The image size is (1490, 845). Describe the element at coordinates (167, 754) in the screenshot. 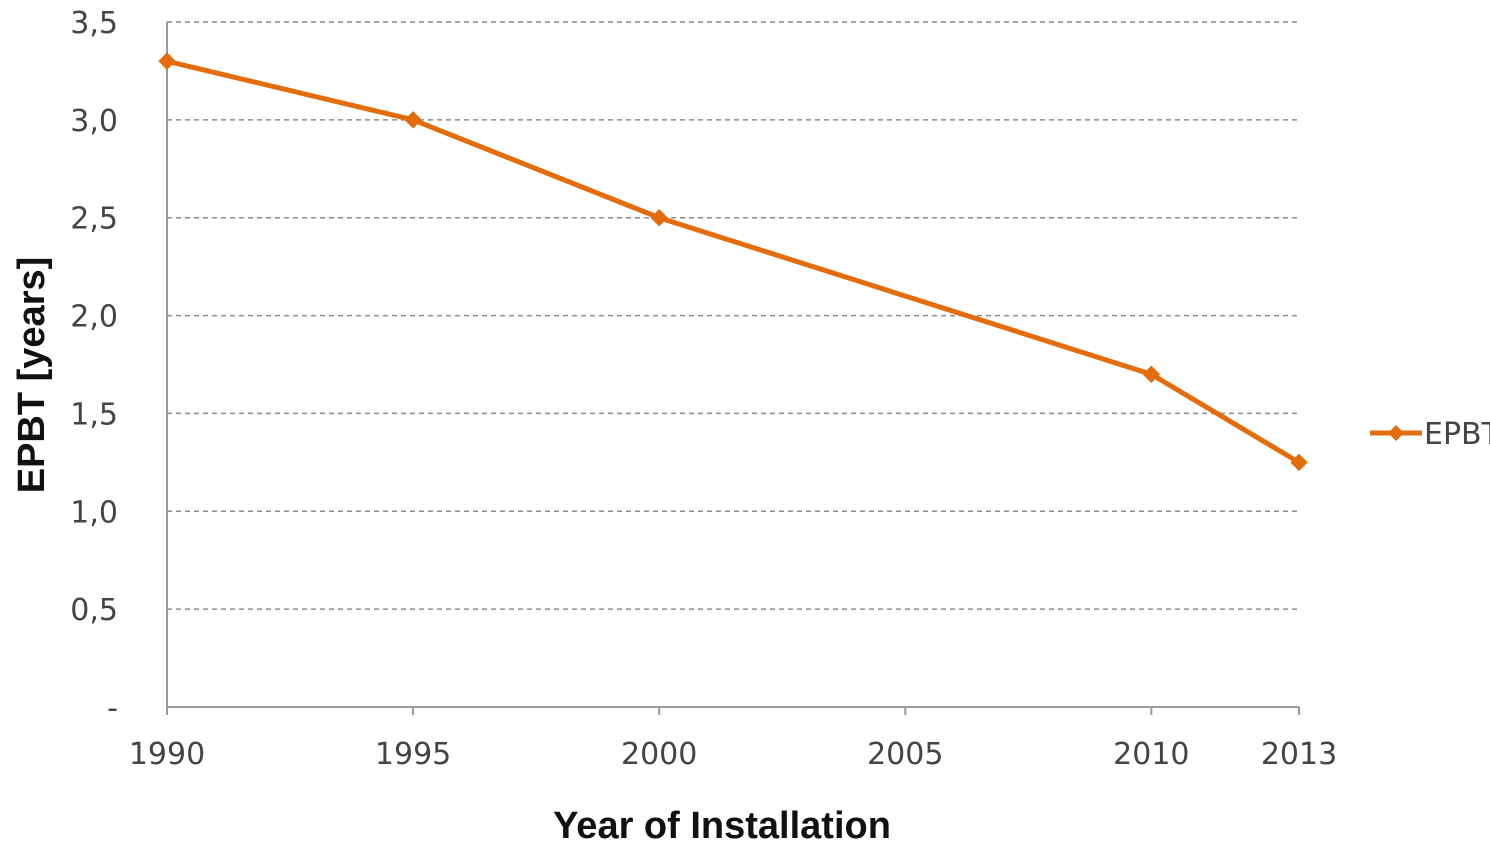

I see `x-tick-label: 1990` at that location.